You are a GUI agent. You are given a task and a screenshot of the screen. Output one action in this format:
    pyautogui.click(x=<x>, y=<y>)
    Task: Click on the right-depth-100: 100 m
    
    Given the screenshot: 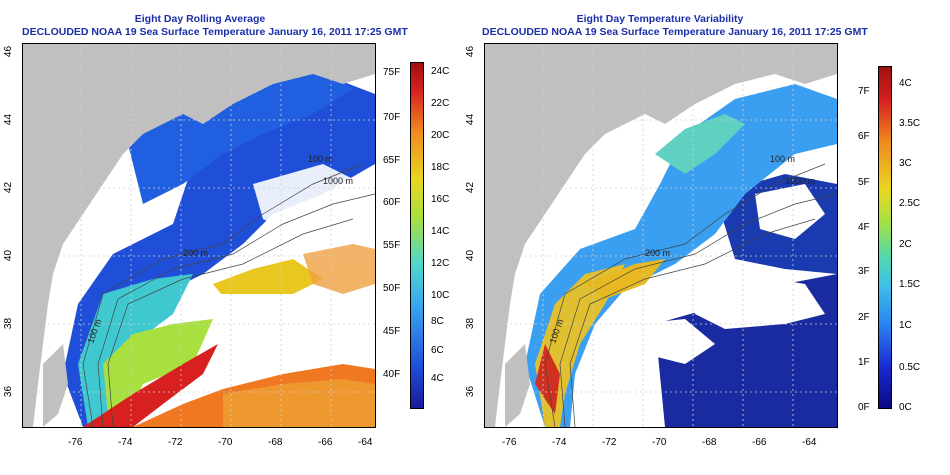 What is the action you would take?
    pyautogui.click(x=782, y=159)
    